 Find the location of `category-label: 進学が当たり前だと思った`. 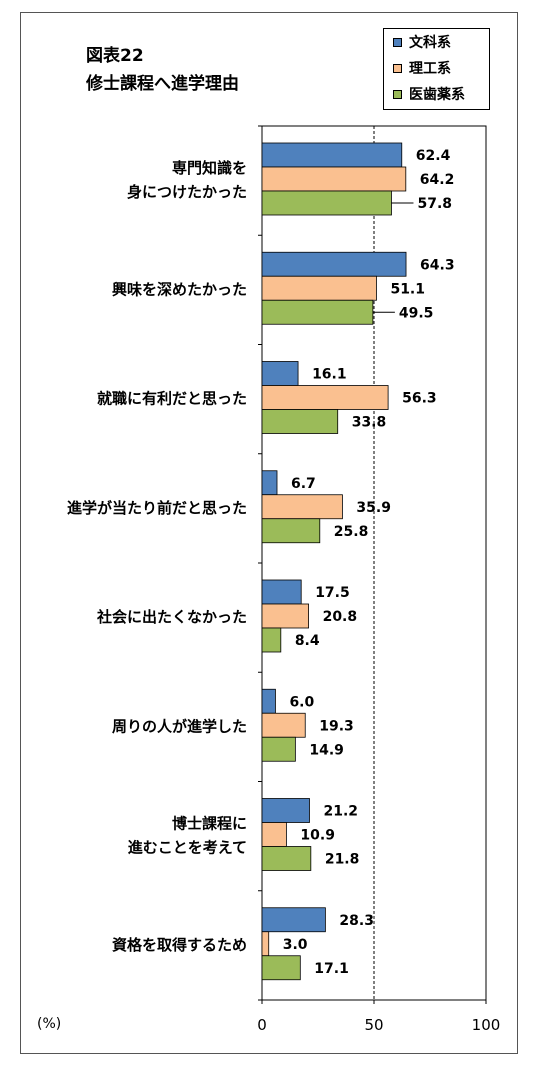

category-label: 進学が当たり前だと思った is located at coordinates (157, 508).